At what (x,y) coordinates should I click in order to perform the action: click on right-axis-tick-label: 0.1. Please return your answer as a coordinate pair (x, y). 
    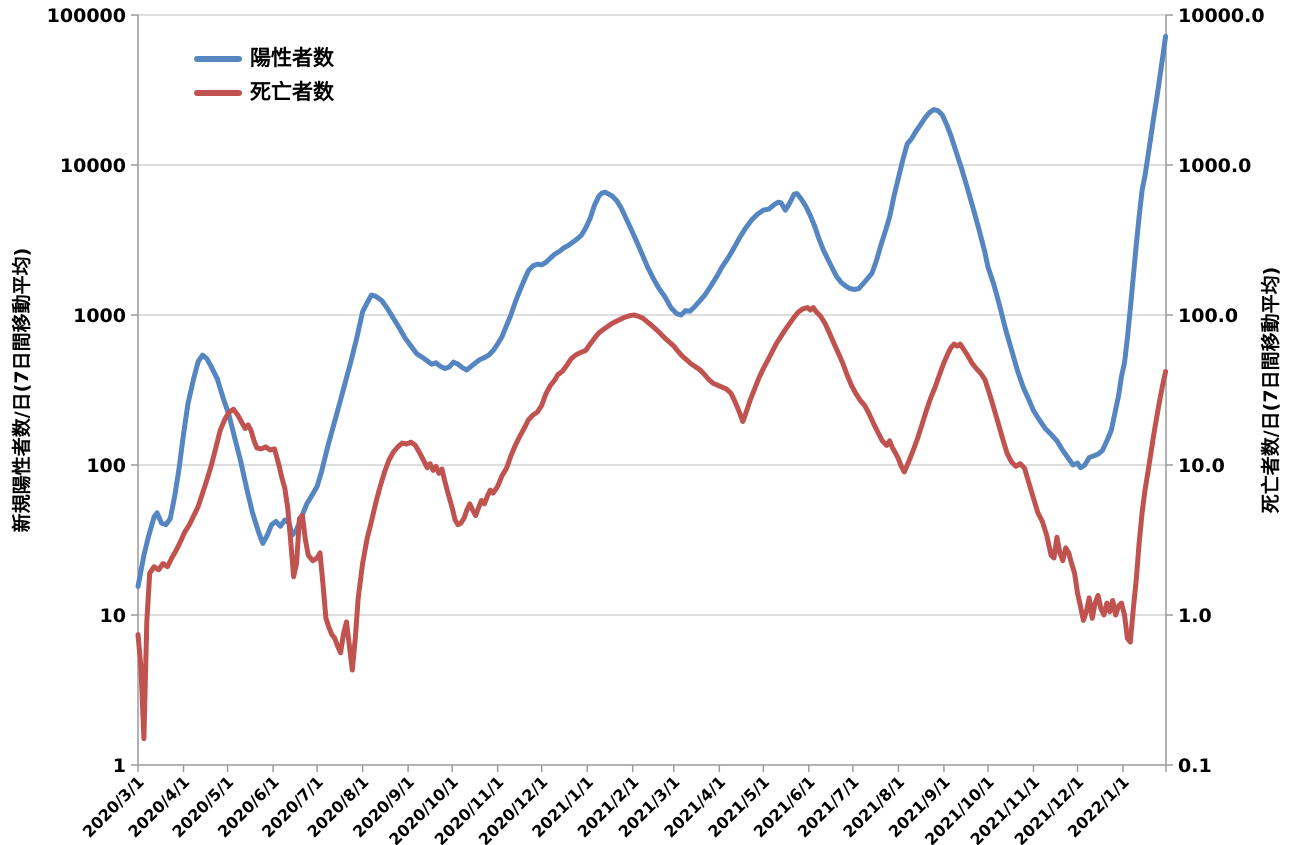
    Looking at the image, I should click on (1195, 766).